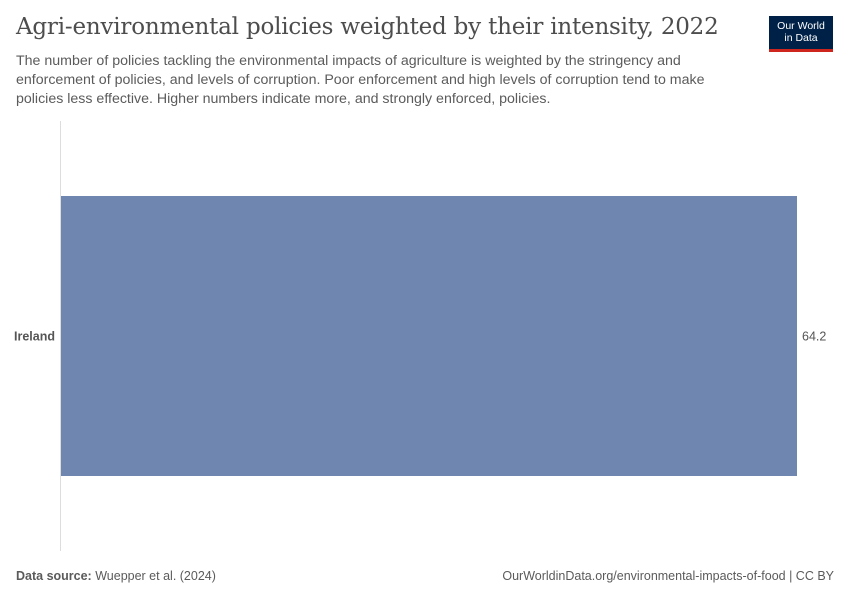 Image resolution: width=850 pixels, height=600 pixels. What do you see at coordinates (814, 337) in the screenshot?
I see `value-label: 64.2` at bounding box center [814, 337].